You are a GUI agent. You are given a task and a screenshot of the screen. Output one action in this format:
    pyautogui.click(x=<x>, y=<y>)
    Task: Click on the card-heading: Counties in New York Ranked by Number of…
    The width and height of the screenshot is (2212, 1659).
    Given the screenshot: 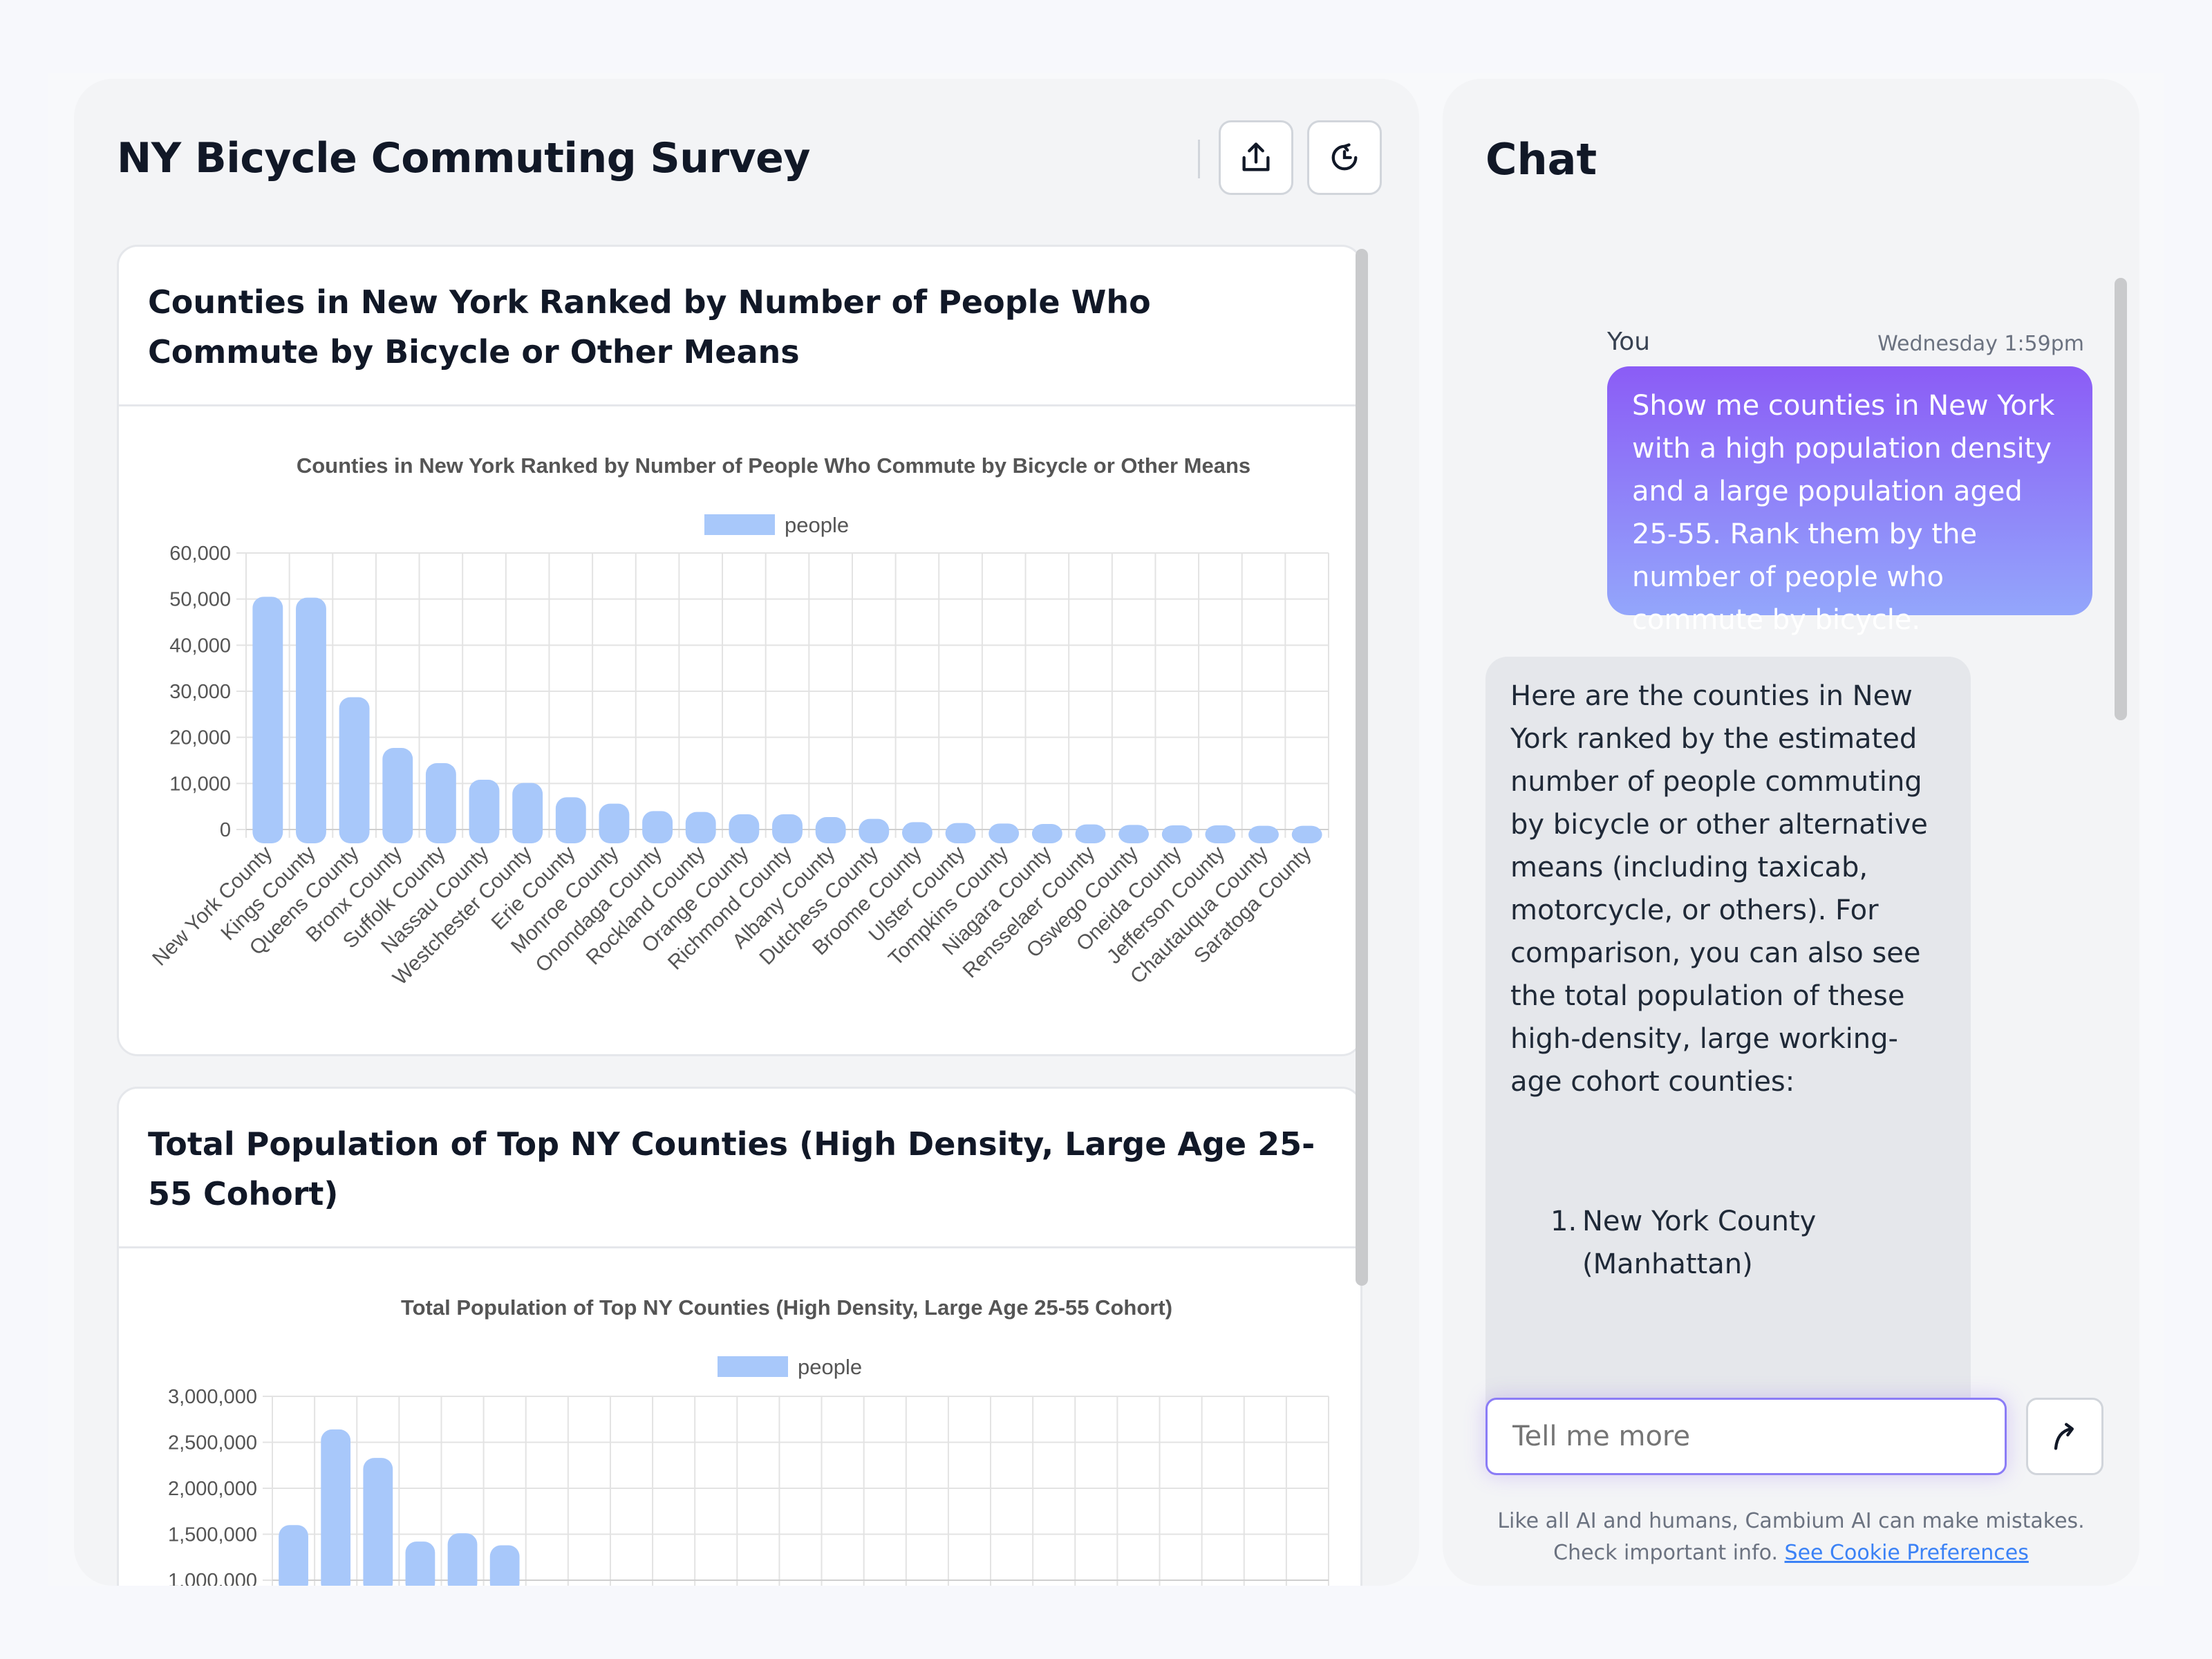 What is the action you would take?
    pyautogui.click(x=739, y=327)
    